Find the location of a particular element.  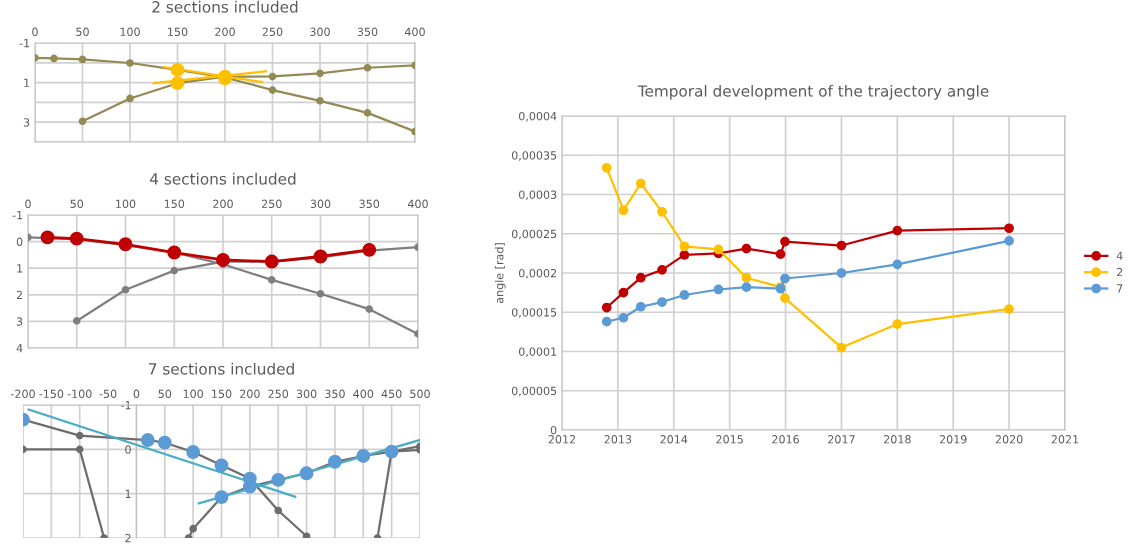

y-tick-label: 0,0001 is located at coordinates (537, 352).